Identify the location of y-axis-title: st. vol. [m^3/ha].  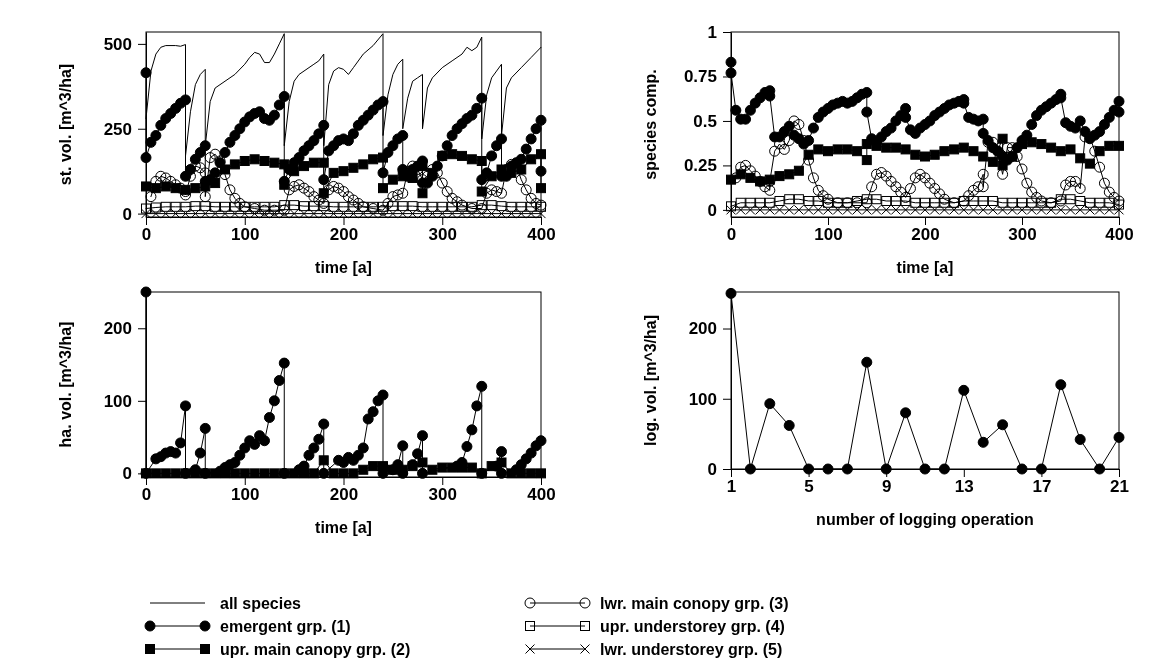
(65, 124).